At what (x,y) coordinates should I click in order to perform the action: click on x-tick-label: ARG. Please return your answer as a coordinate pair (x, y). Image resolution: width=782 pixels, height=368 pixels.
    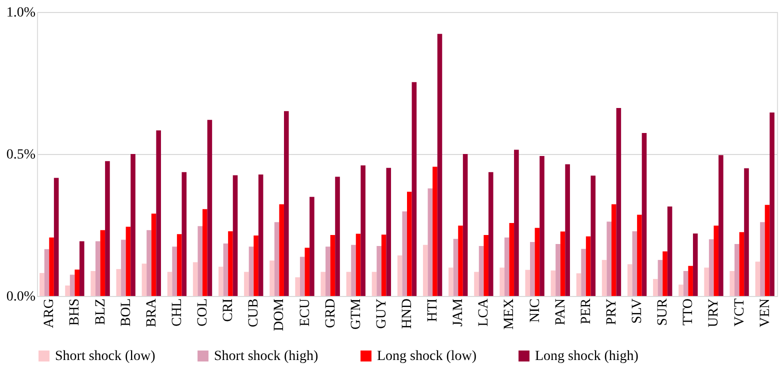
    Looking at the image, I should click on (50, 313).